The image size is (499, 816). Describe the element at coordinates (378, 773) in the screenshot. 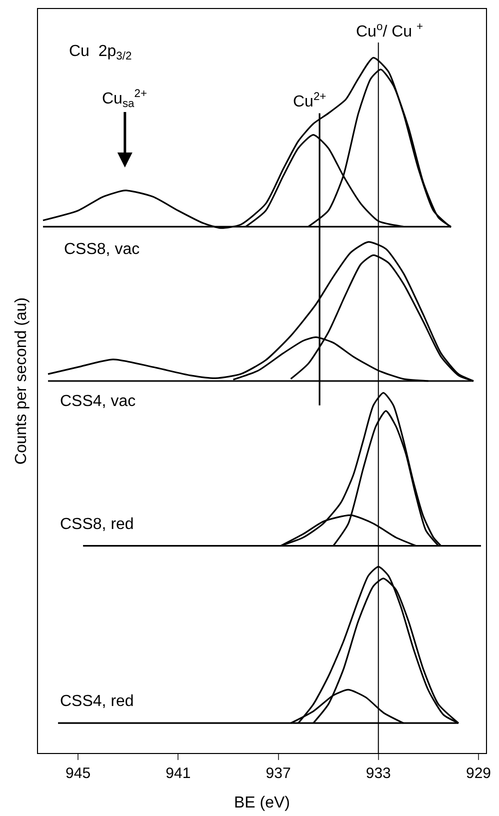

I see `x-tick-label: 933` at that location.